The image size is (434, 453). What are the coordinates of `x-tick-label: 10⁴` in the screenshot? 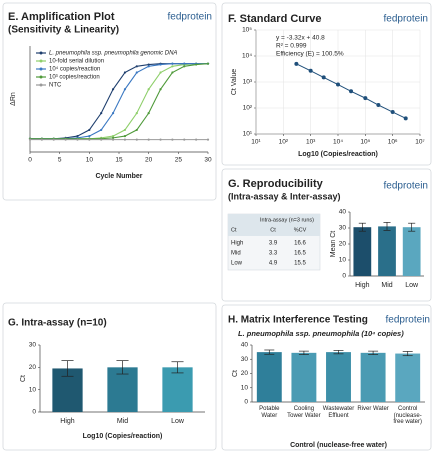 It's located at (338, 142).